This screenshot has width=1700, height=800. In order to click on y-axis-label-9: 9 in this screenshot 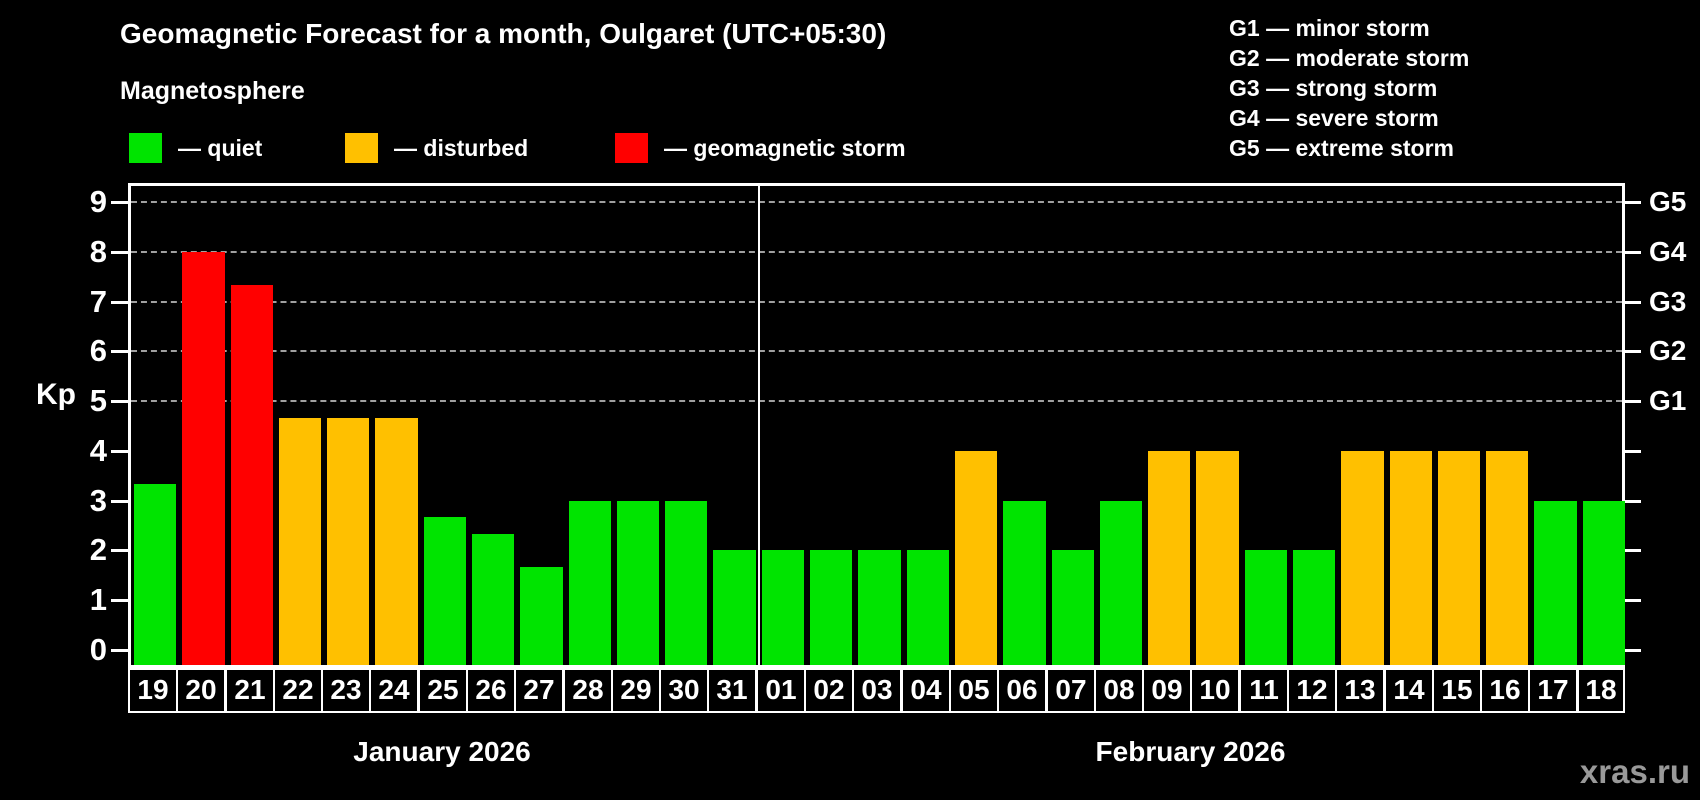, I will do `click(98, 201)`.